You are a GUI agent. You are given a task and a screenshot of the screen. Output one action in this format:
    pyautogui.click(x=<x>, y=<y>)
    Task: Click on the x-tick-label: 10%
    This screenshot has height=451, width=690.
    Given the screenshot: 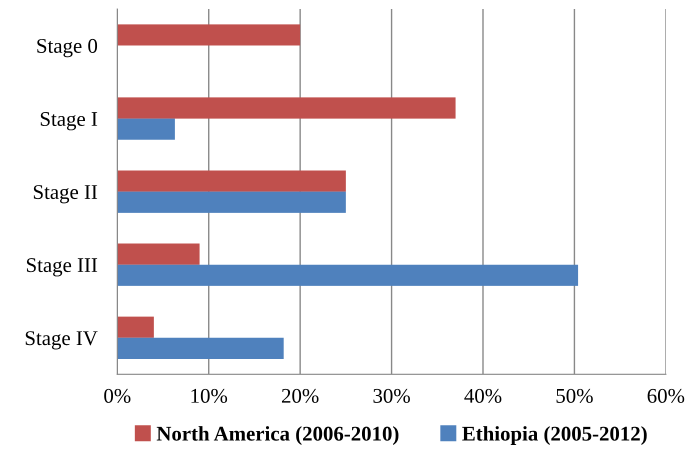 What is the action you would take?
    pyautogui.click(x=209, y=395)
    